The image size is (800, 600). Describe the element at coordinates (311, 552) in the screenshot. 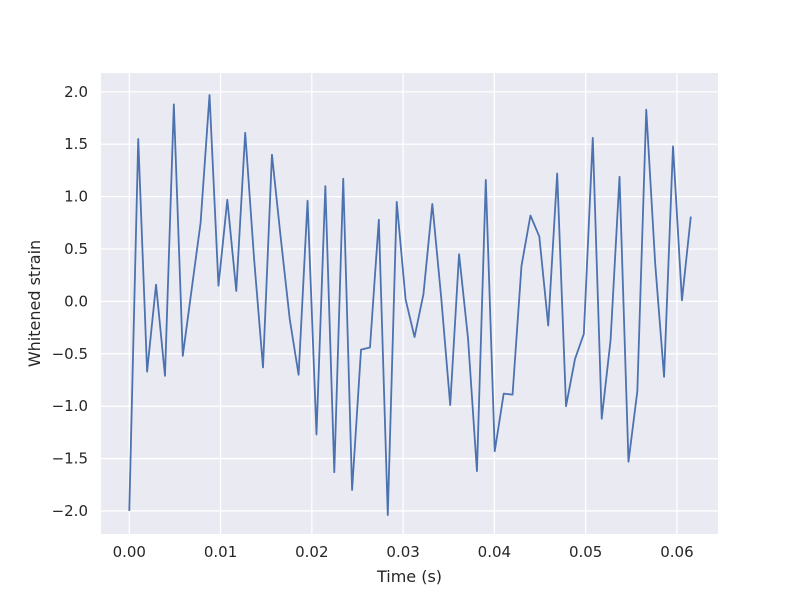

I see `x-tick-label: 0.02` at that location.